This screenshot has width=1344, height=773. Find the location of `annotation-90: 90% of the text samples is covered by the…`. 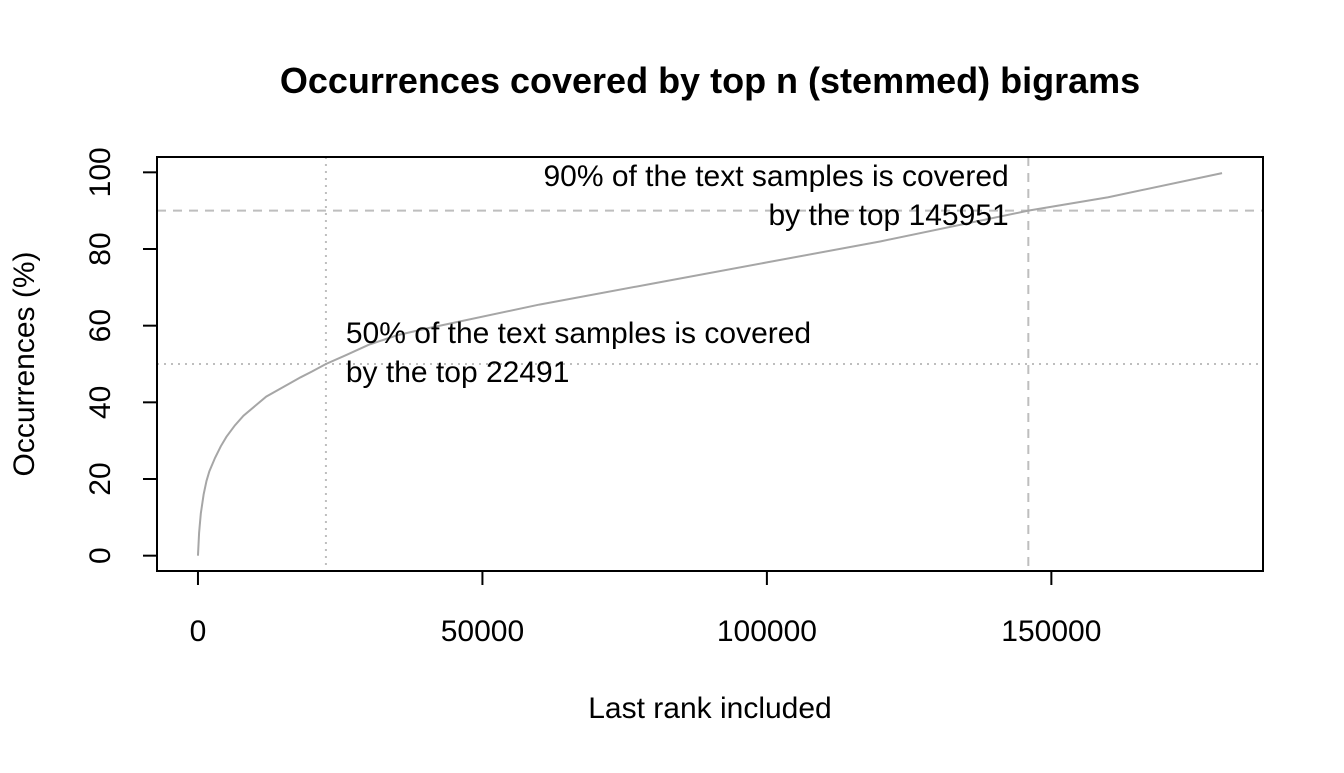

annotation-90: 90% of the text samples is covered by the… is located at coordinates (775, 196).